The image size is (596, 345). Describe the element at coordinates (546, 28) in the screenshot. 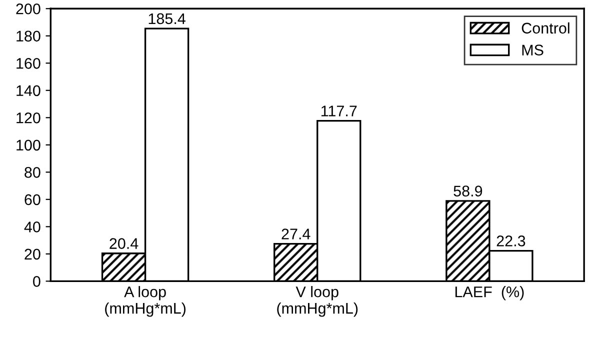

I see `legend-label: Control` at that location.